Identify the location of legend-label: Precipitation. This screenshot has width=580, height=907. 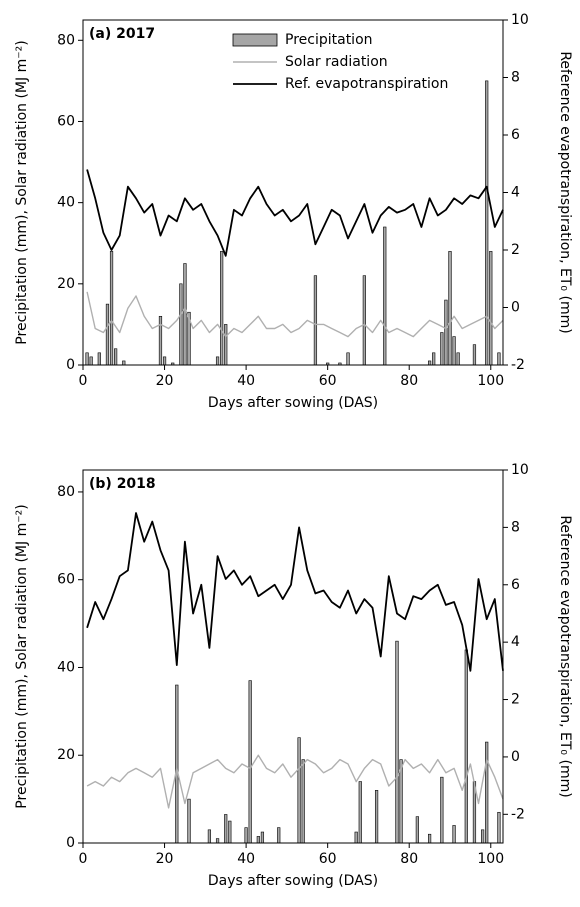
(329, 40).